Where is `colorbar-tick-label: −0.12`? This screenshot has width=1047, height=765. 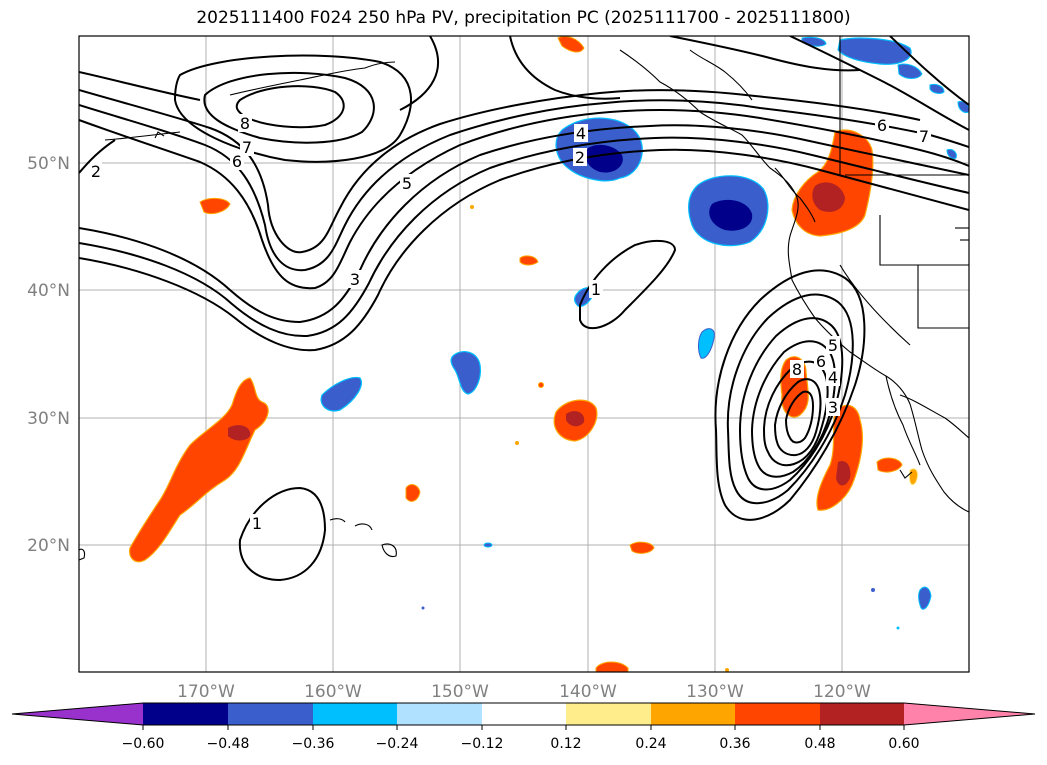 colorbar-tick-label: −0.12 is located at coordinates (482, 744).